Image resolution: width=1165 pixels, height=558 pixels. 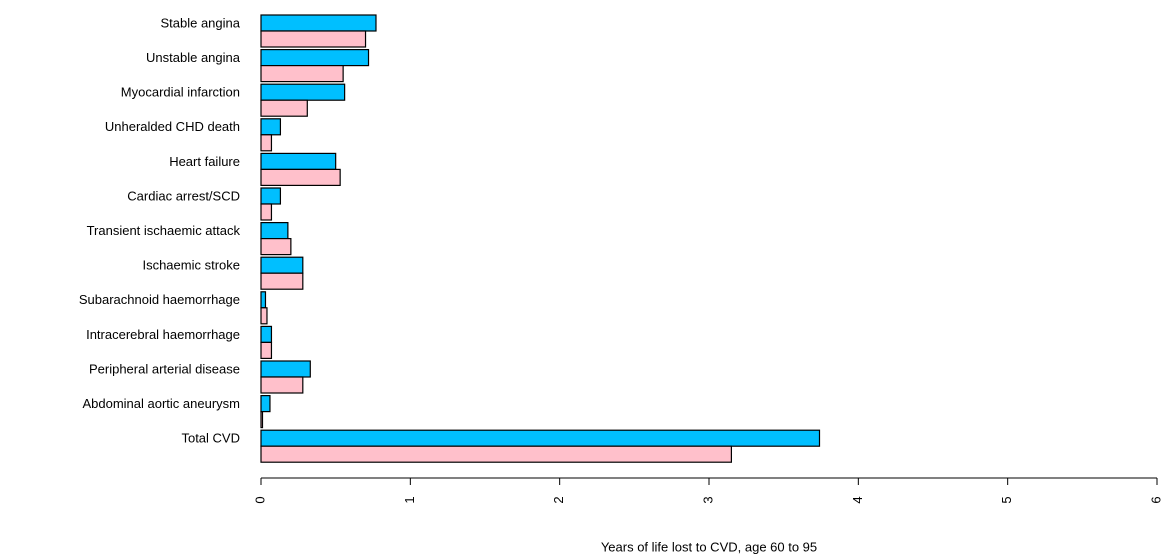 I want to click on y-tick-label: Transient ischaemic attack, so click(x=164, y=230).